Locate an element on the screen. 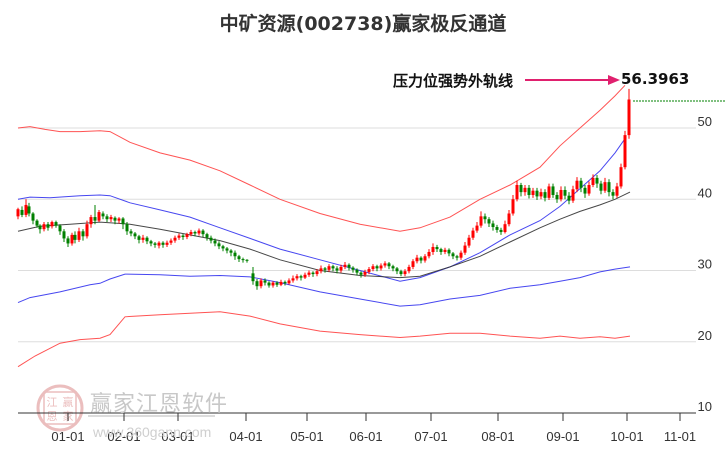 This screenshot has width=726, height=450. watermark-seal-icon: 江 赢 恩 家 is located at coordinates (60, 408).